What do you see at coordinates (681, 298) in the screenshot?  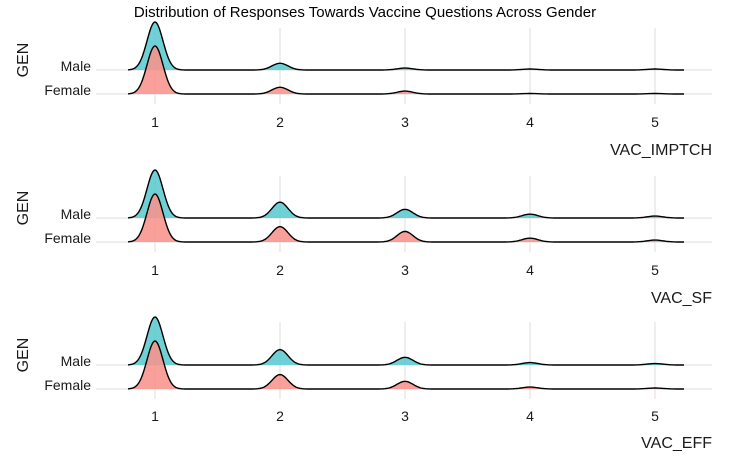 I see `x-axis-label: VAC_SF` at bounding box center [681, 298].